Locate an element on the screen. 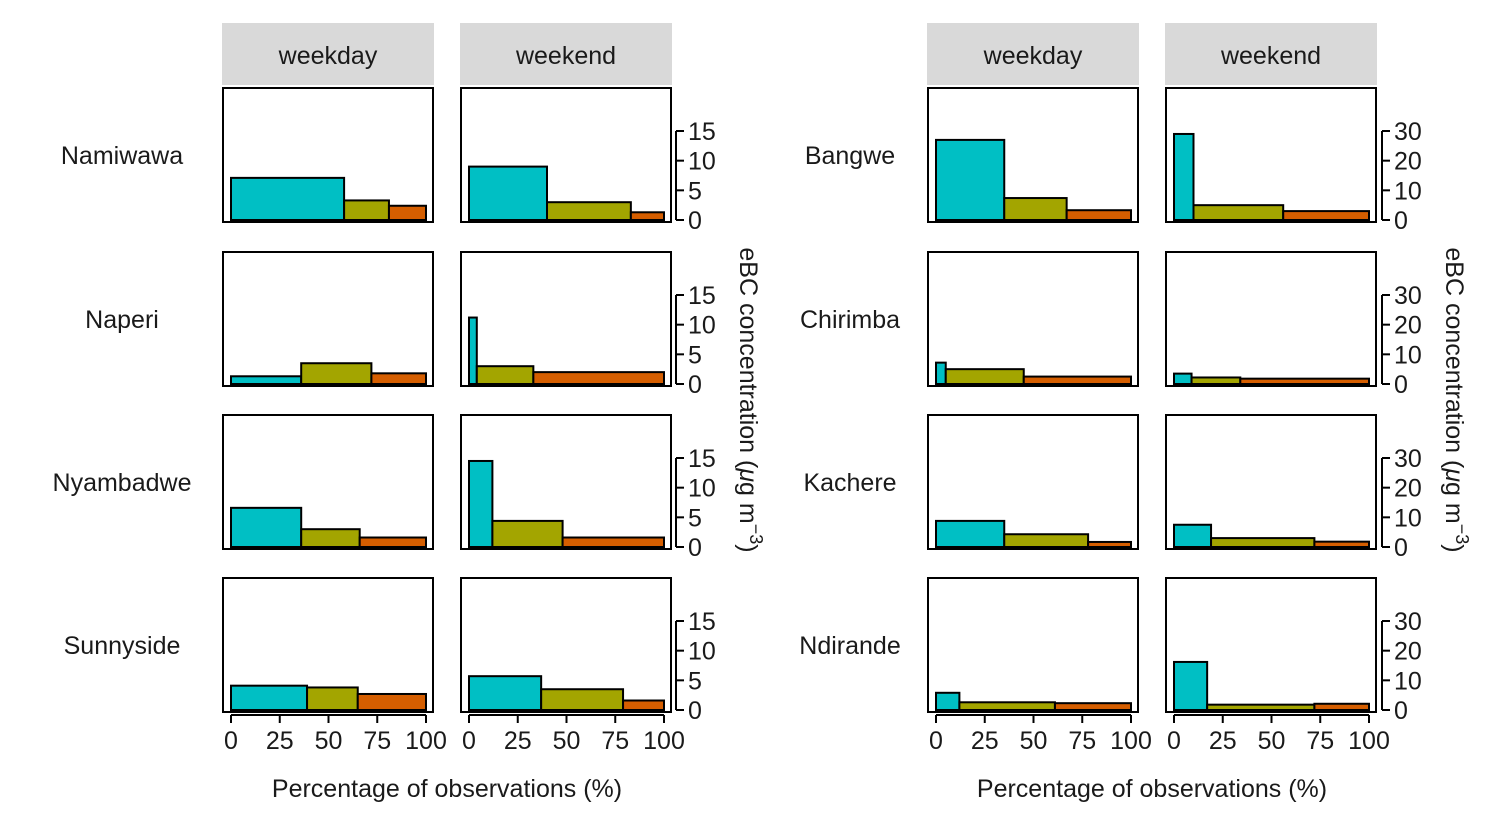 The width and height of the screenshot is (1500, 826). y-axis-title-unit: g m is located at coordinates (748, 503).